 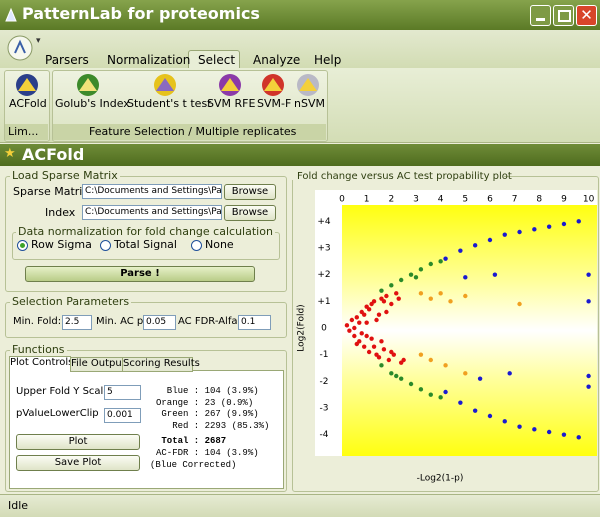 What do you see at coordinates (78, 442) in the screenshot?
I see `plot-button: Plot` at bounding box center [78, 442].